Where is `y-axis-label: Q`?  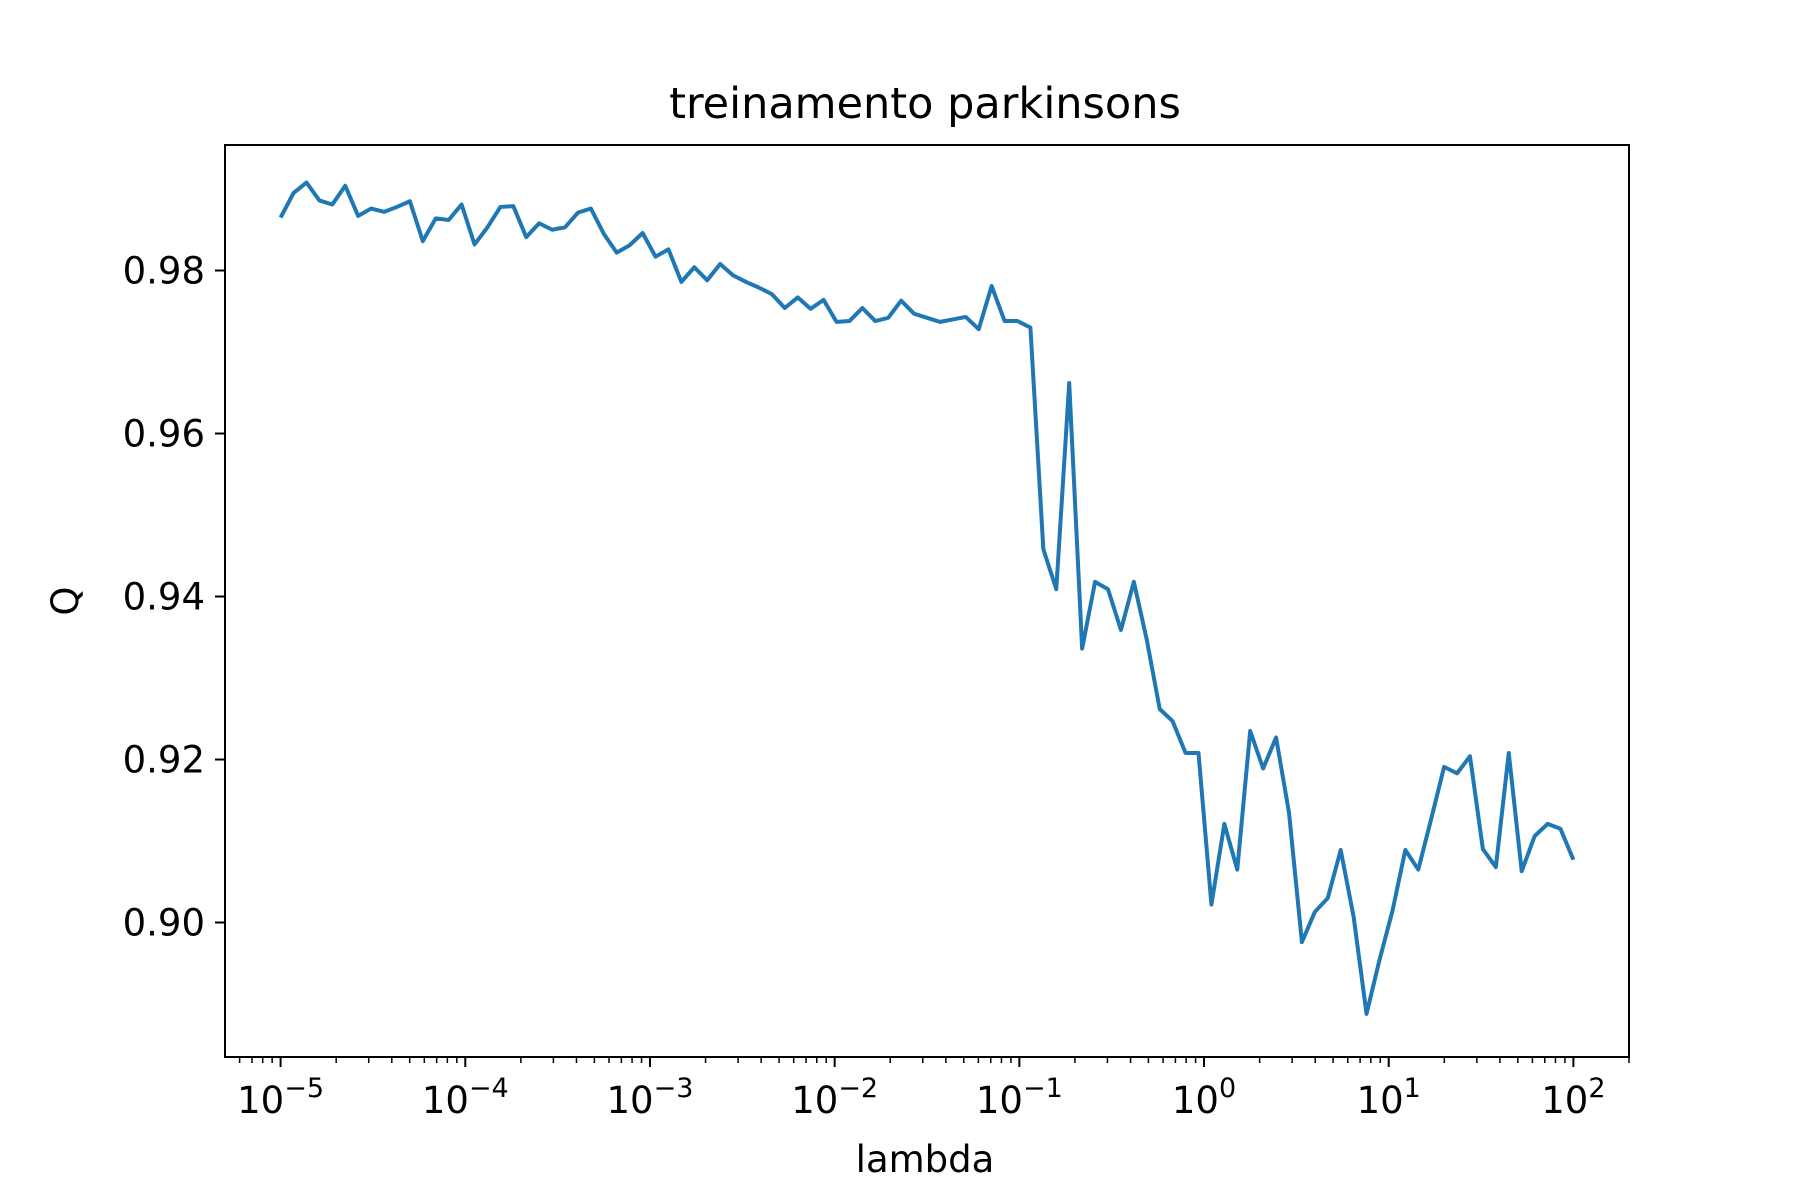 y-axis-label: Q is located at coordinates (65, 600).